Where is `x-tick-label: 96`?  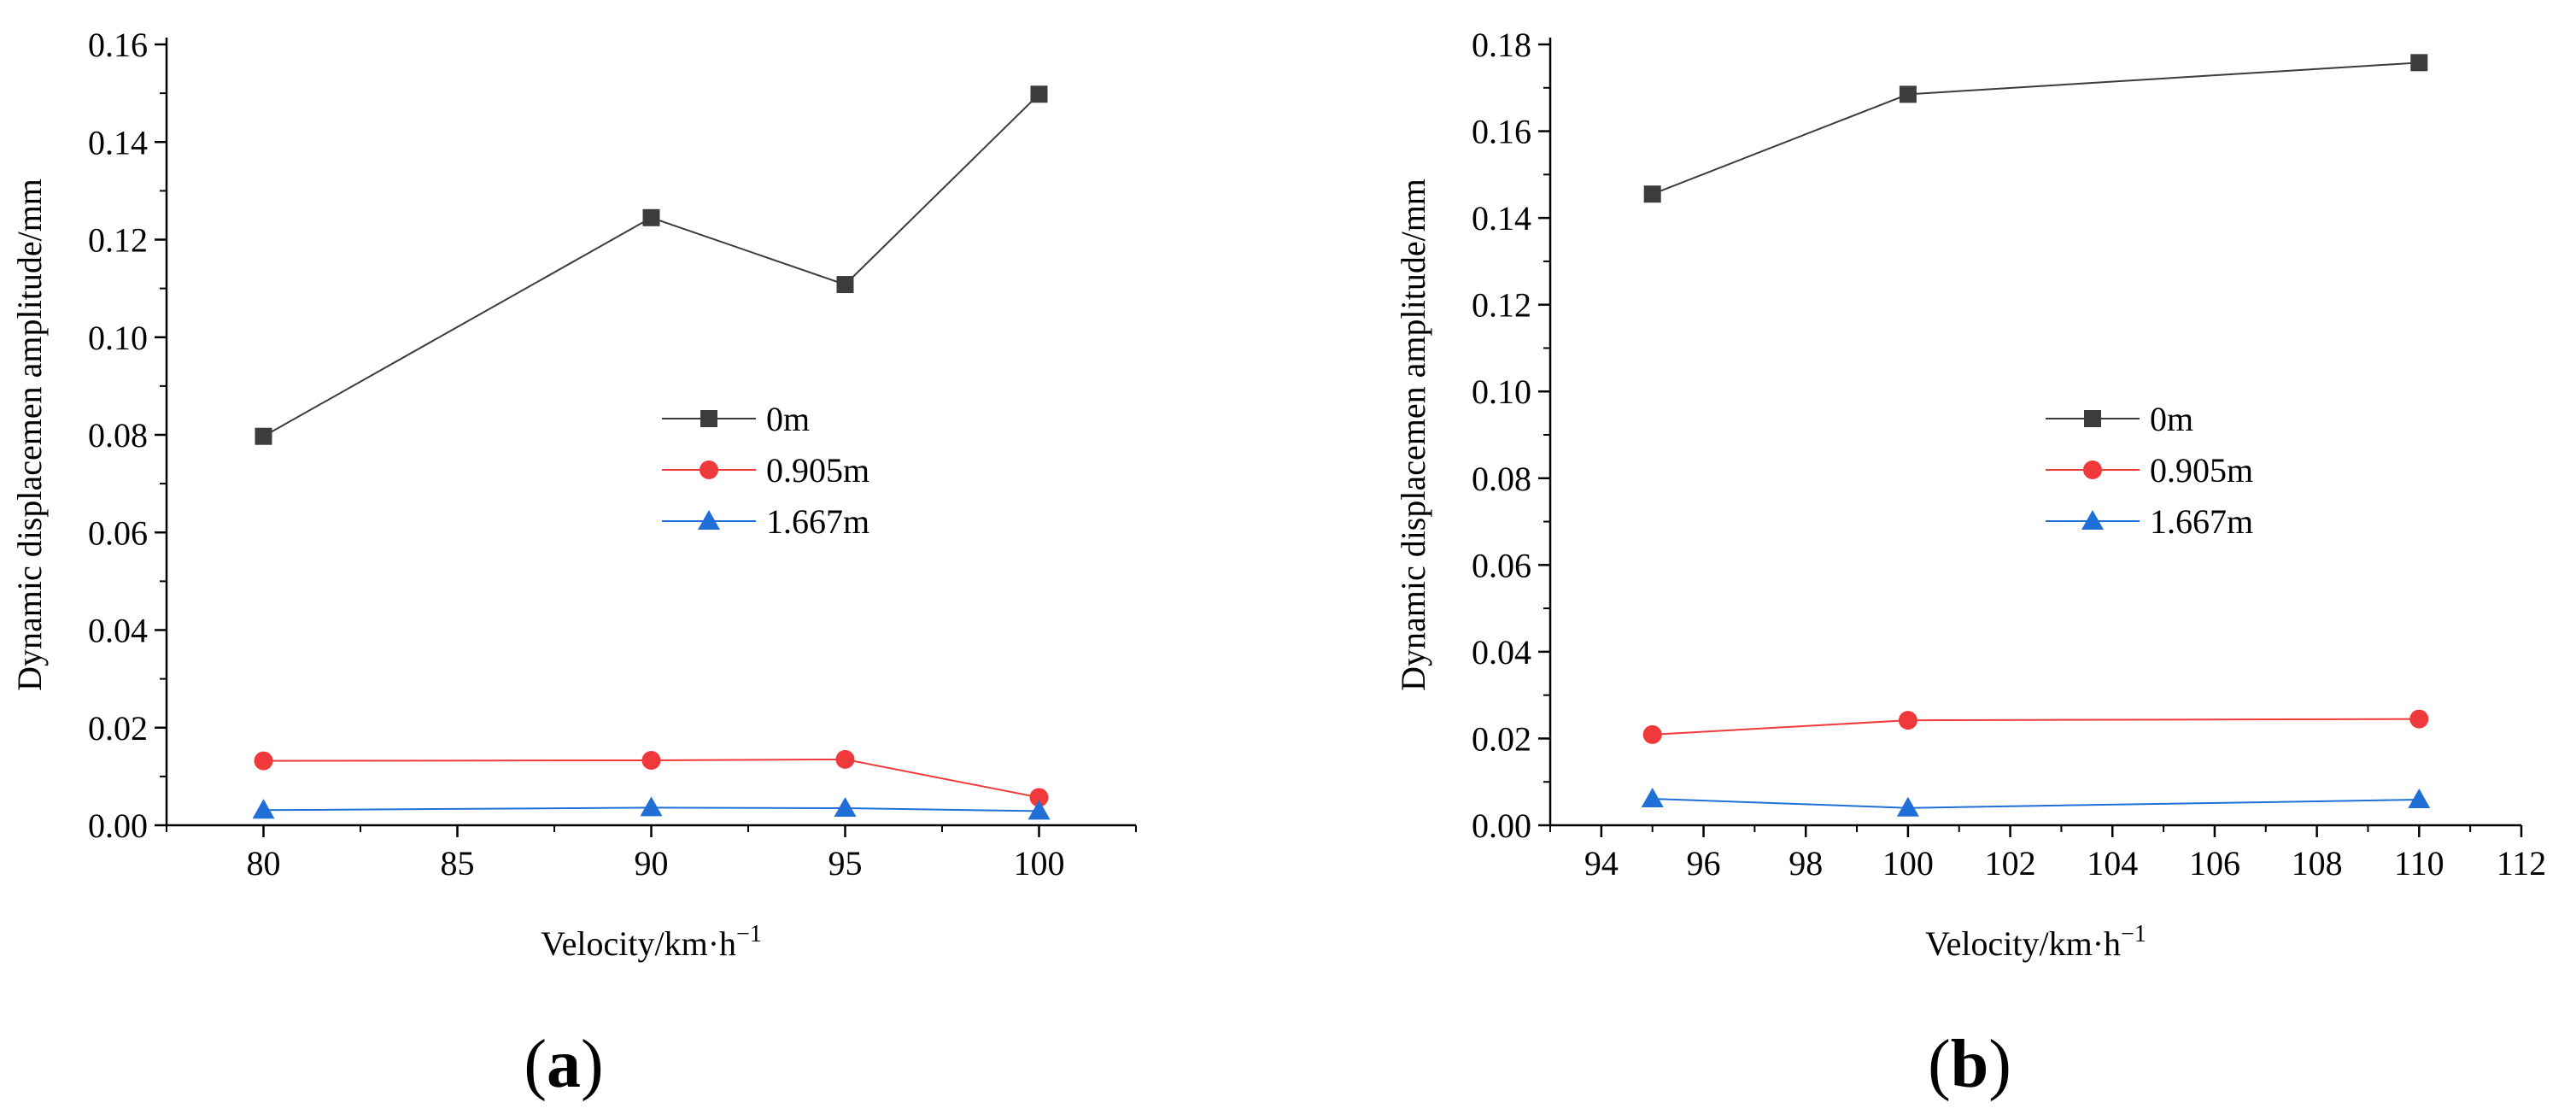 x-tick-label: 96 is located at coordinates (1704, 863).